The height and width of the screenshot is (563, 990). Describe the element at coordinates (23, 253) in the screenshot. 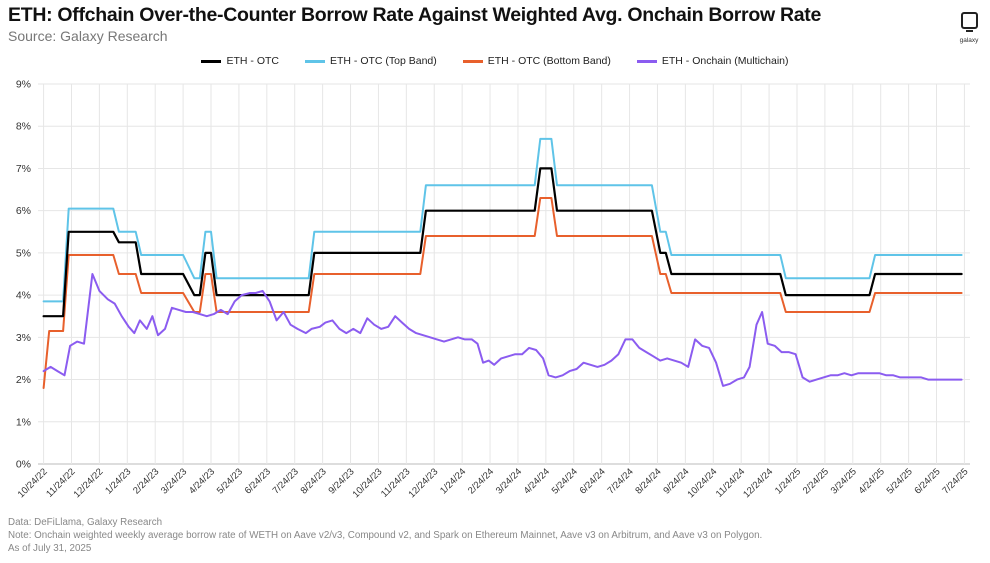

I see `y-tick-label: 5%` at that location.